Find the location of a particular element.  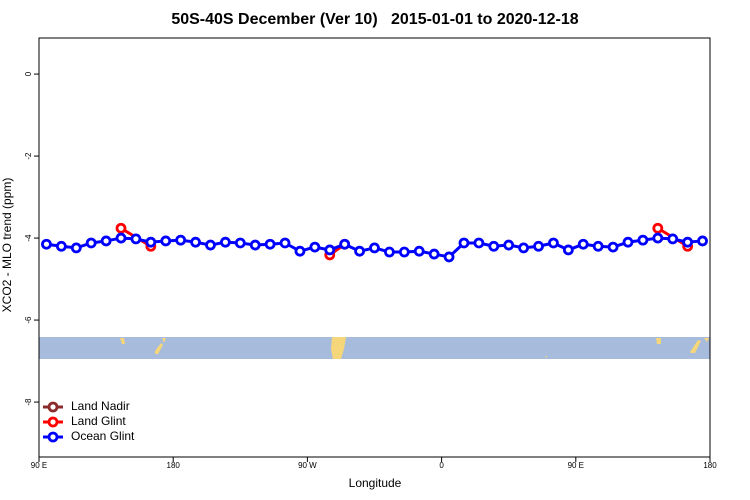

y-tick-label: -6 is located at coordinates (28, 320).